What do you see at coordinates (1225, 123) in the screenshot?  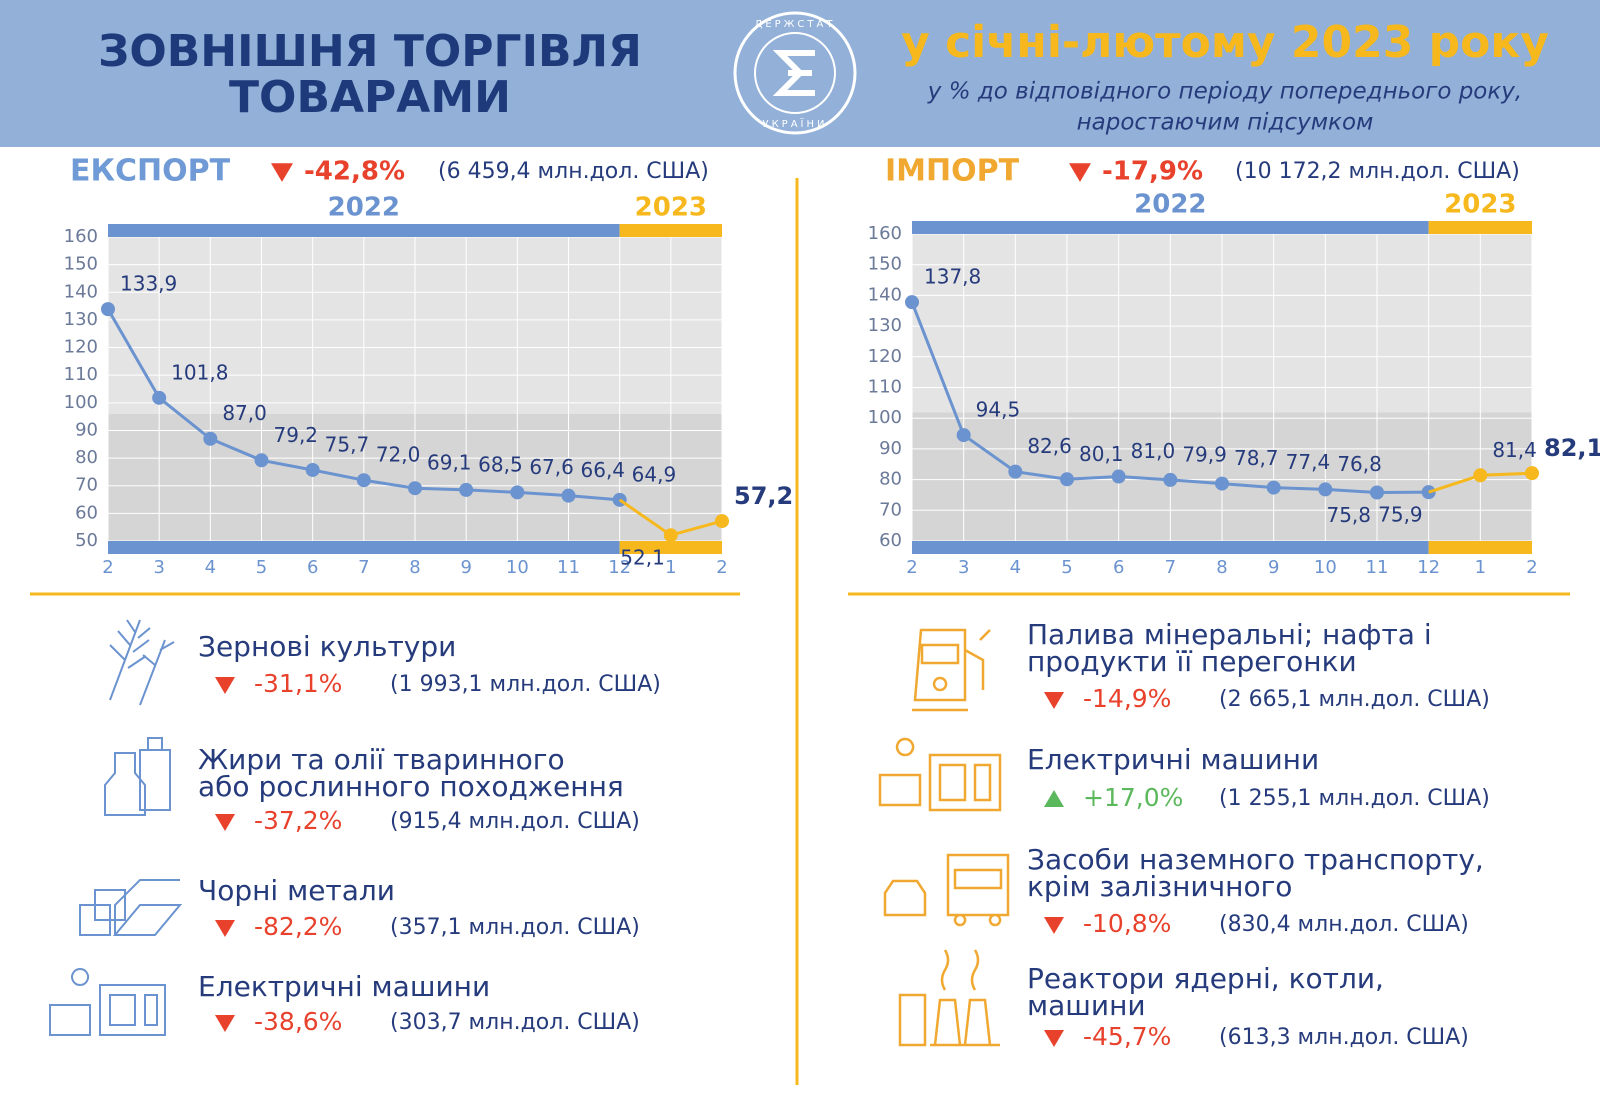 I see `subtitle: наростаючим підсумком` at bounding box center [1225, 123].